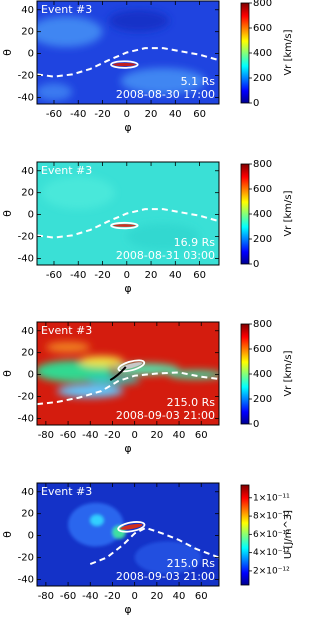  I want to click on annotation: 5.1 Rs, so click(198, 81).